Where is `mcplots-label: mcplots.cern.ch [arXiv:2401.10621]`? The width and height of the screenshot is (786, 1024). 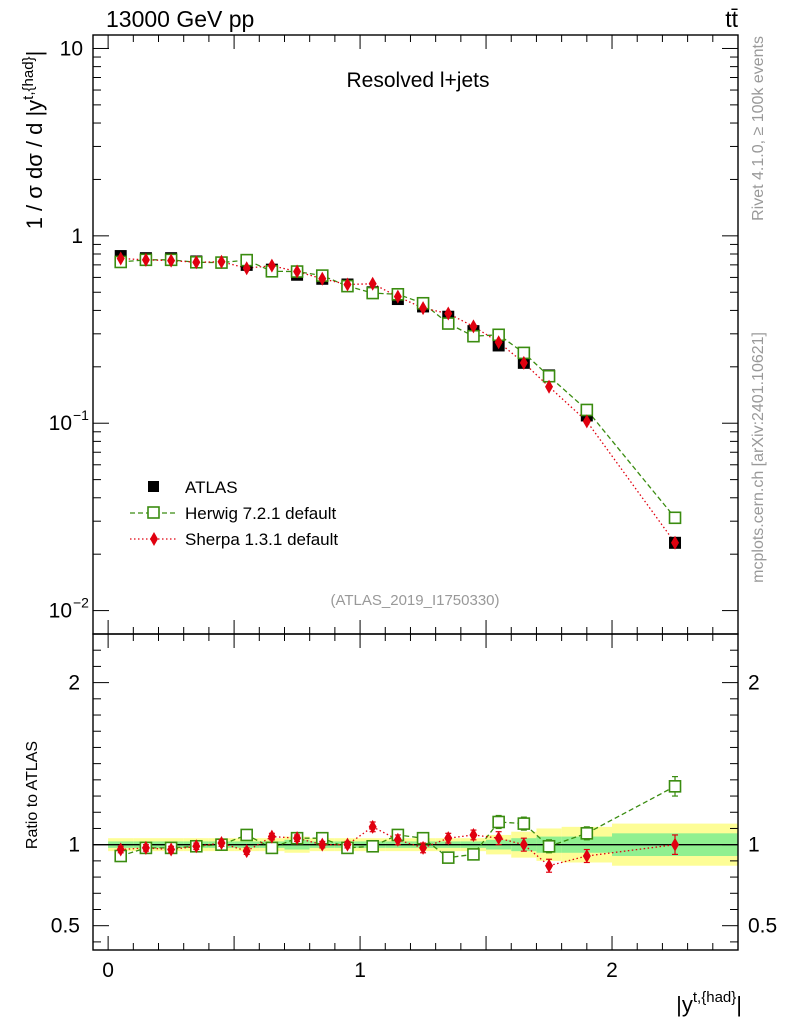
mcplots-label: mcplots.cern.ch [arXiv:2401.10621] is located at coordinates (758, 457).